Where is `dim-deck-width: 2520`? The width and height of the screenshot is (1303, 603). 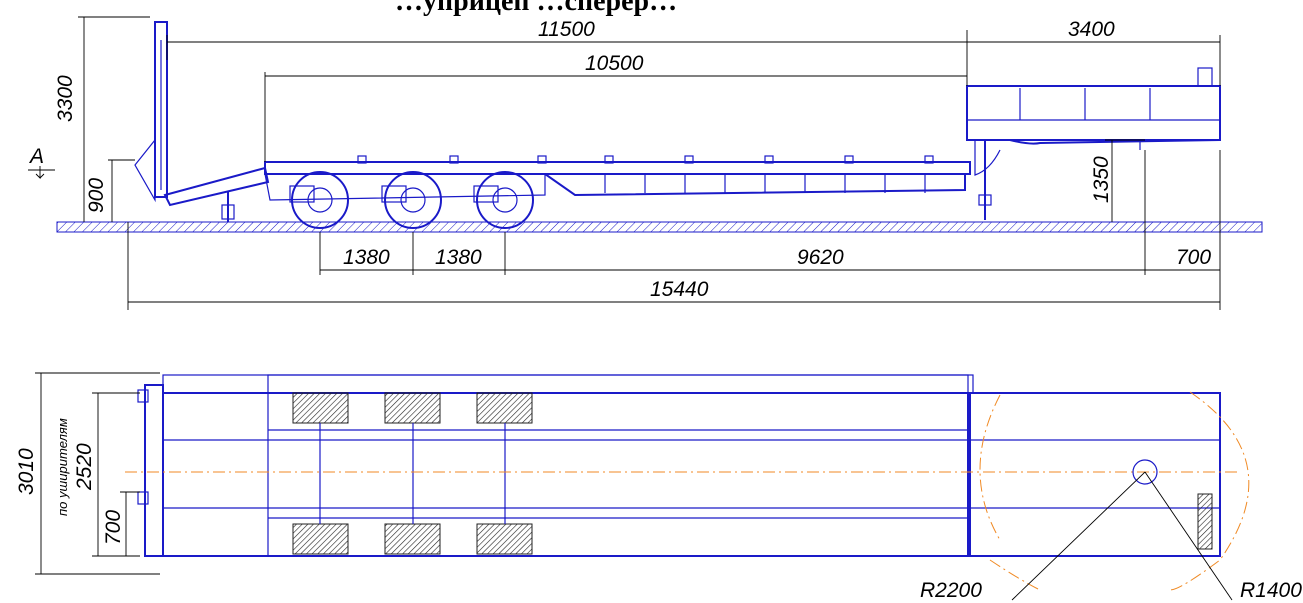 dim-deck-width: 2520 is located at coordinates (106, 474).